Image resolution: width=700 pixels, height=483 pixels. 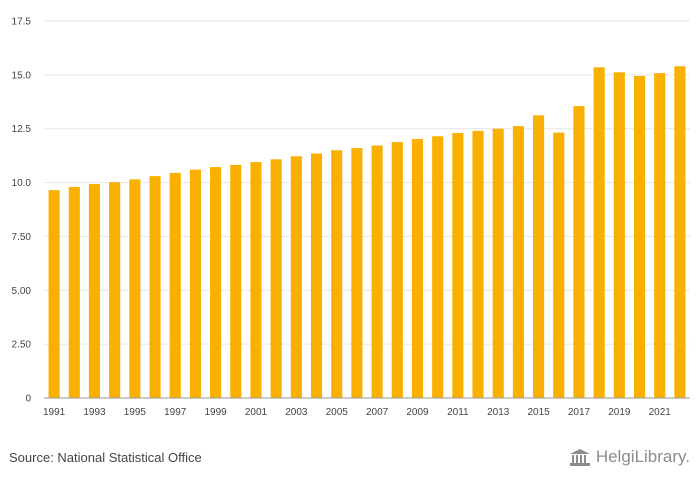 I want to click on y-axis-tick-labels: 0 2.50 5.00 7.50 10.0 12.5 15.0 17.5, so click(x=22, y=211).